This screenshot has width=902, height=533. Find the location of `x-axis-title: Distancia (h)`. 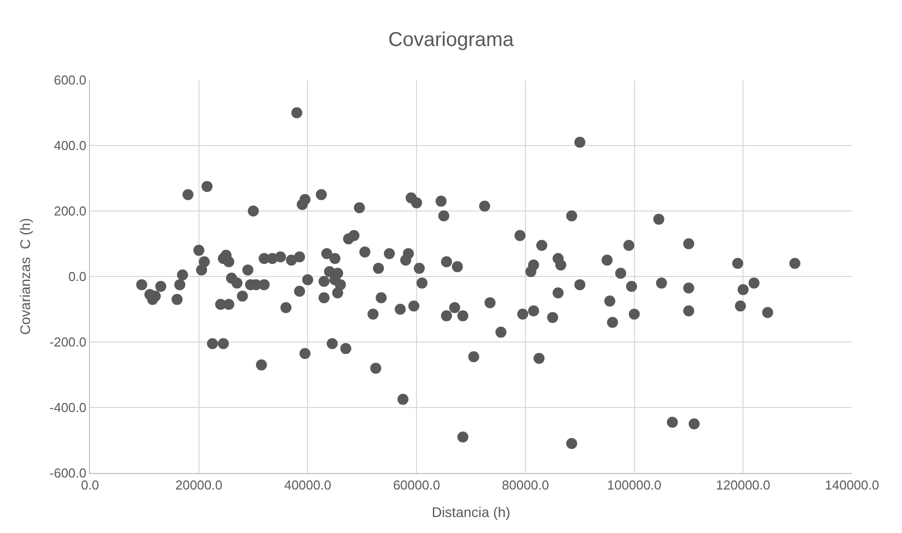

x-axis-title: Distancia (h) is located at coordinates (471, 512).